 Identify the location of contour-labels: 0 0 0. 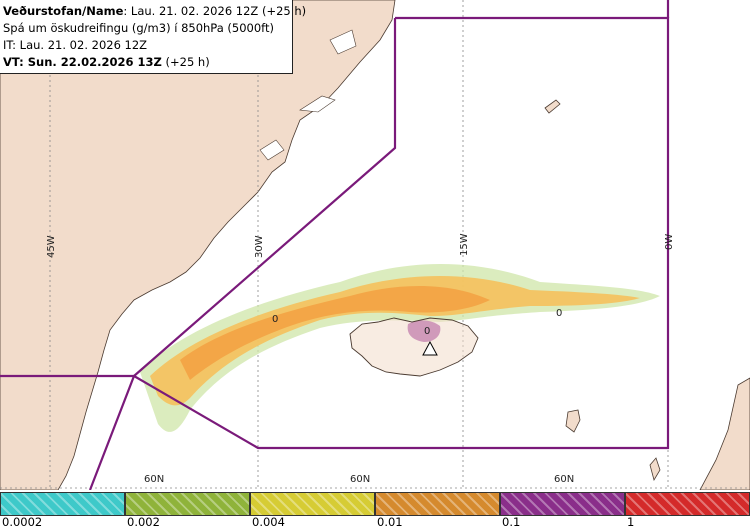
(417, 322).